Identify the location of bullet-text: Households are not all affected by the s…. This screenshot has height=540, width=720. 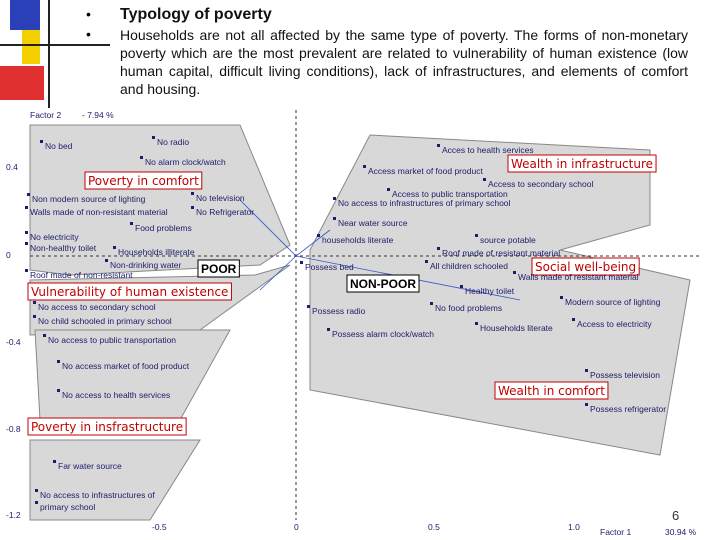
(404, 62).